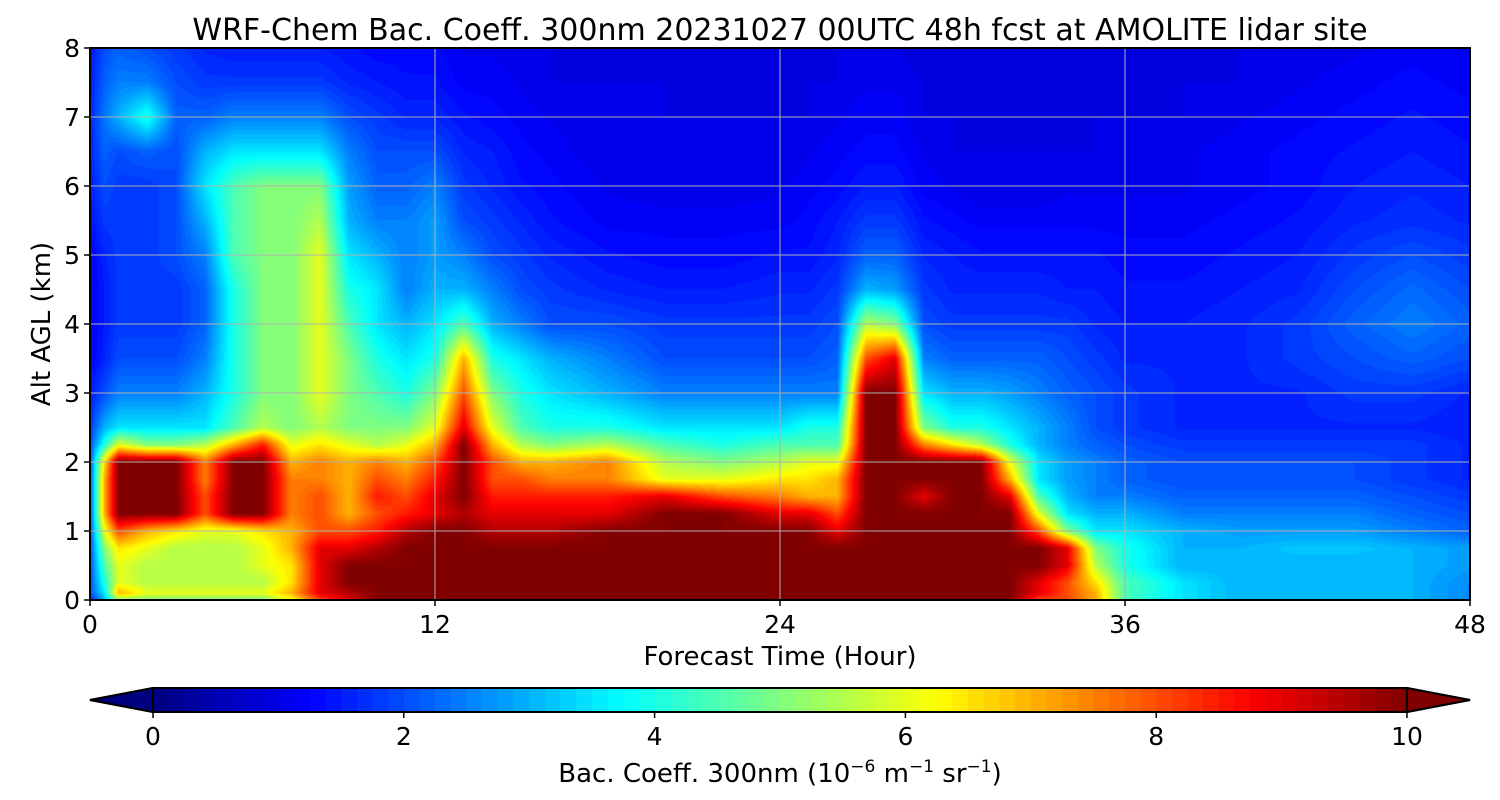 This screenshot has width=1500, height=800. Describe the element at coordinates (404, 736) in the screenshot. I see `colorbar-tick-label-1: 2` at that location.